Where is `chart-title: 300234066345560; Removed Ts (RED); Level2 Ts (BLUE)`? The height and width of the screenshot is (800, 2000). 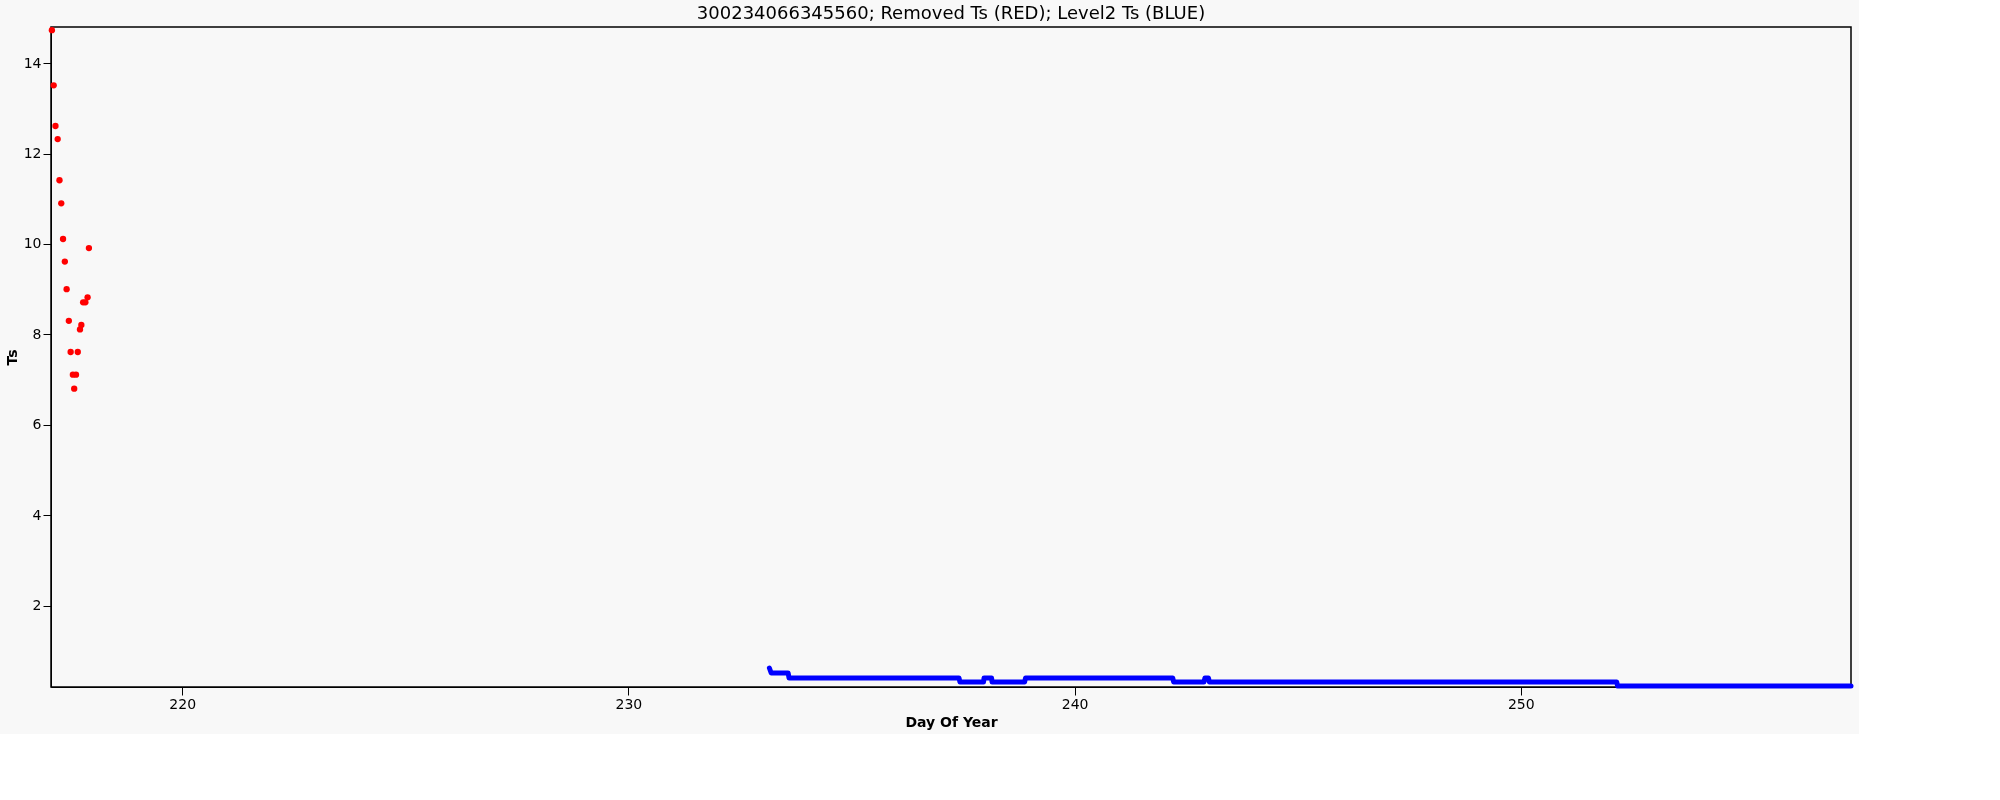 chart-title: 300234066345560; Removed Ts (RED); Level2 Ts (BLUE) is located at coordinates (951, 12).